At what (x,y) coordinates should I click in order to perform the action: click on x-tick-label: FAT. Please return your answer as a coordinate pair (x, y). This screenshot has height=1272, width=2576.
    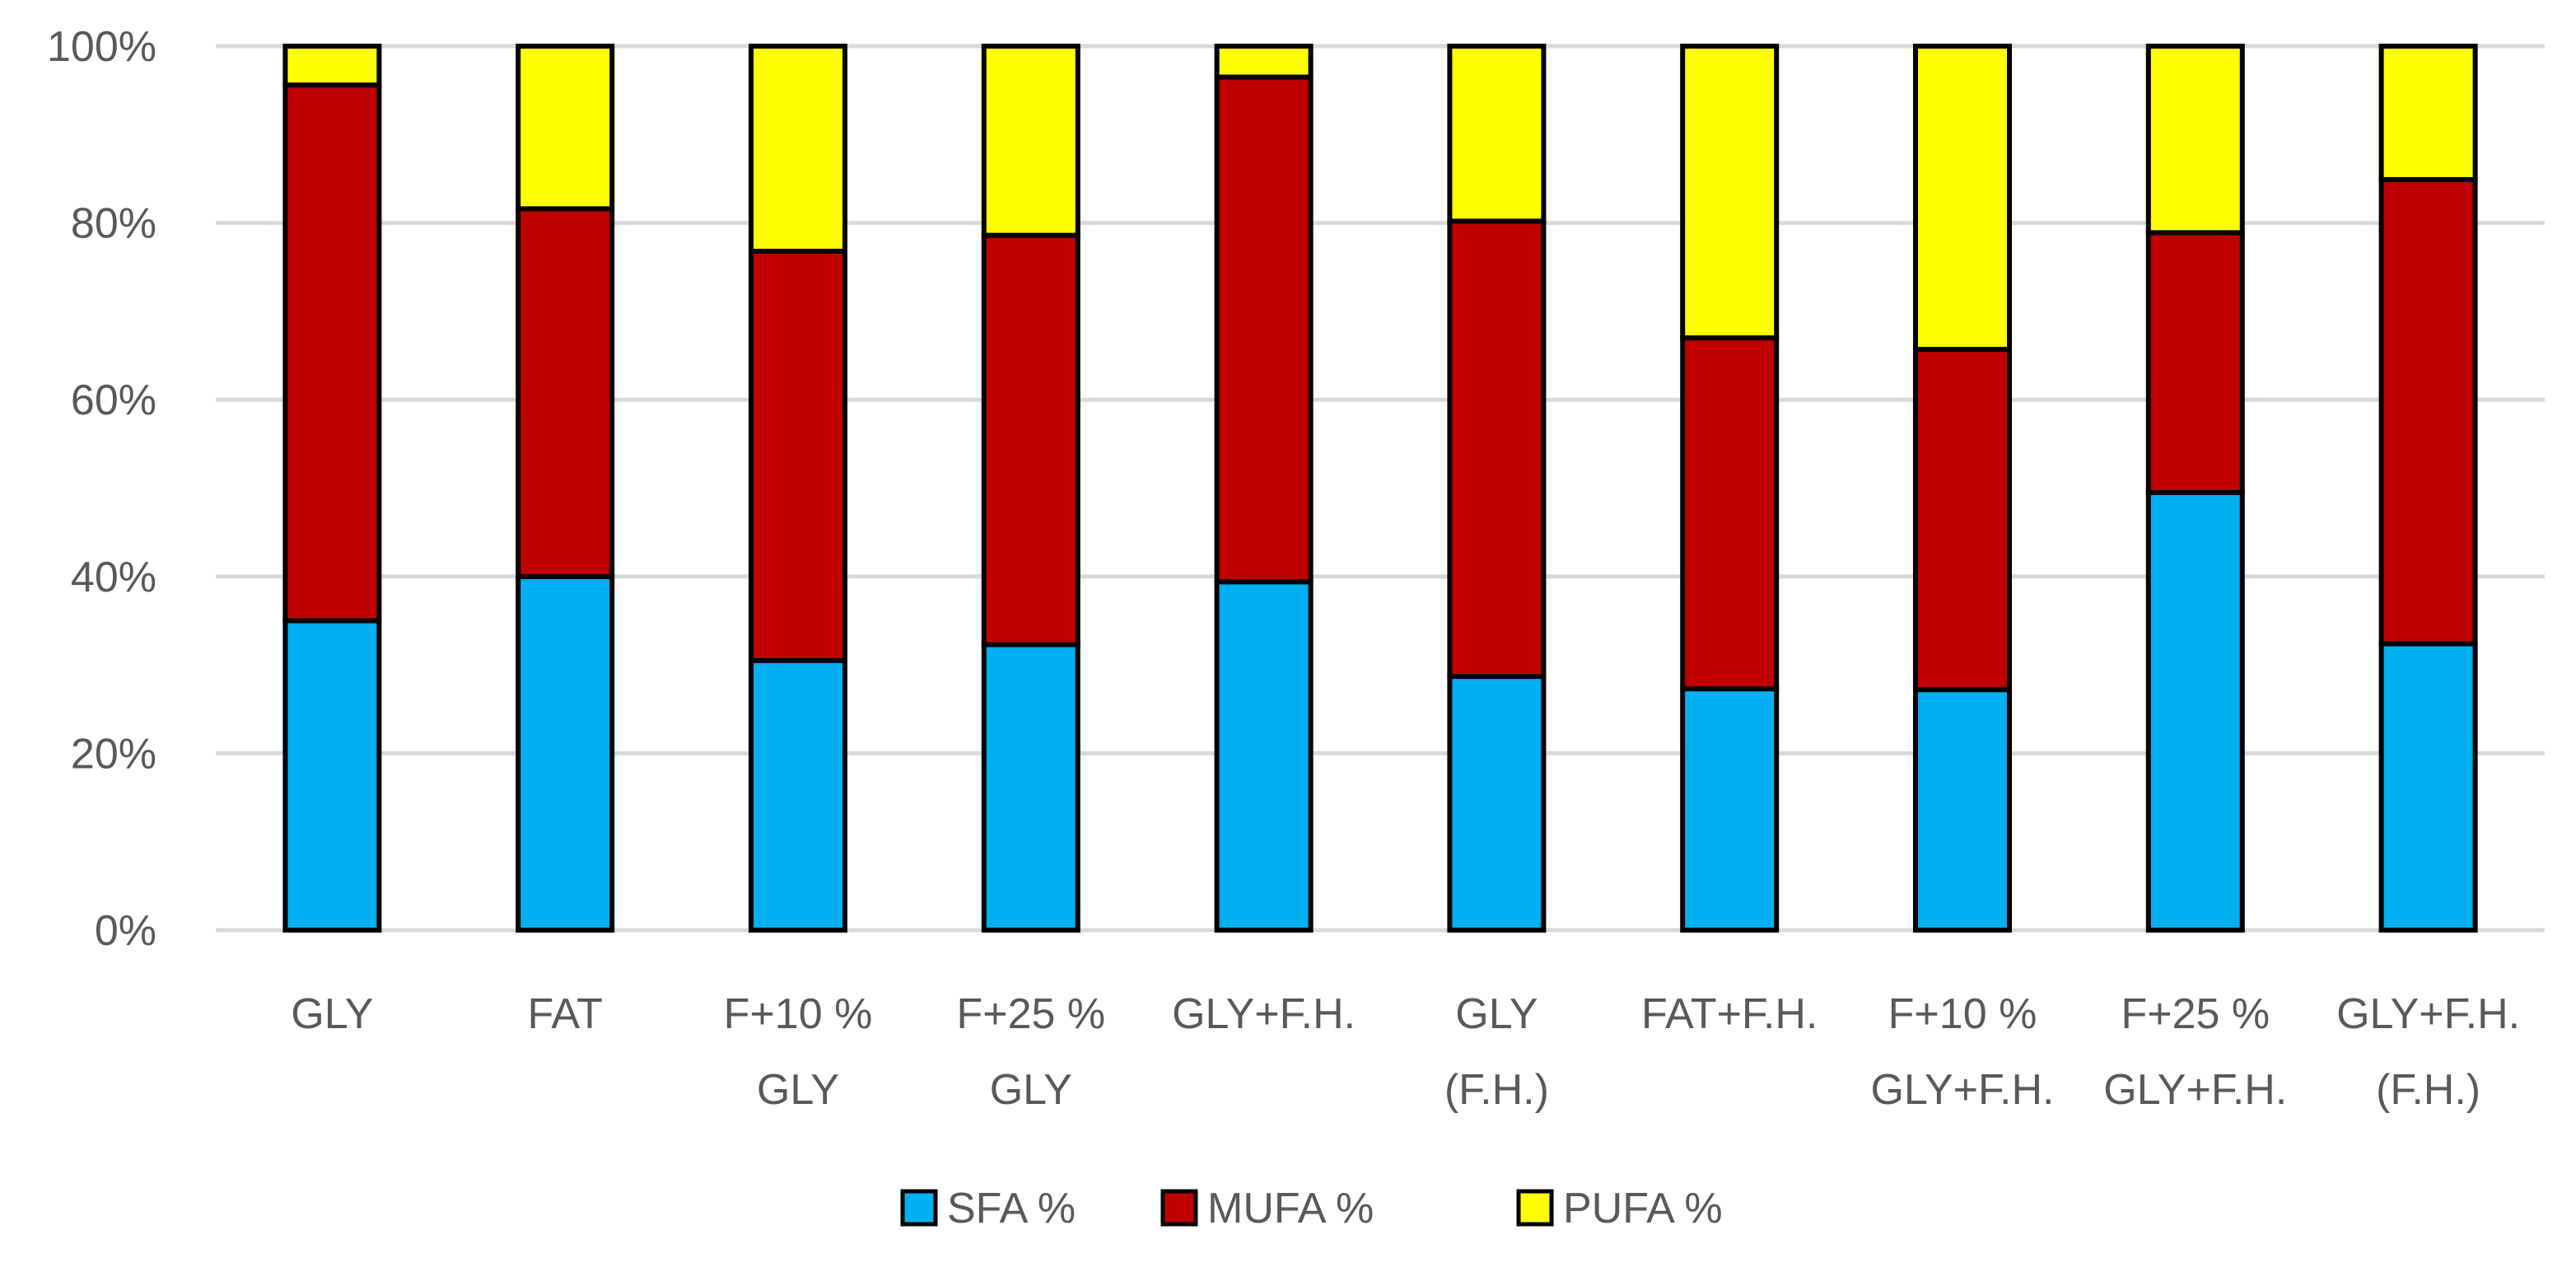
    Looking at the image, I should click on (564, 1014).